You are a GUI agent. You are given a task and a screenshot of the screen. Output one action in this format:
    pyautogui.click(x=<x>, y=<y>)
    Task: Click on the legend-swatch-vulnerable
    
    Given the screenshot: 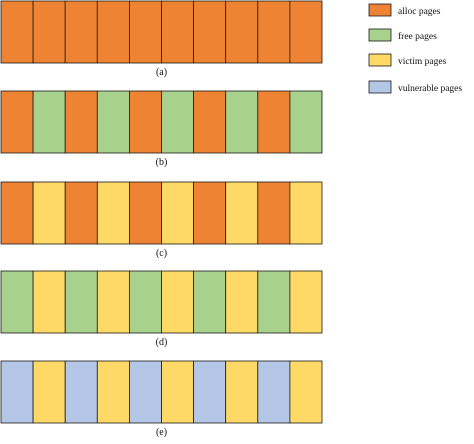 What is the action you would take?
    pyautogui.click(x=380, y=87)
    